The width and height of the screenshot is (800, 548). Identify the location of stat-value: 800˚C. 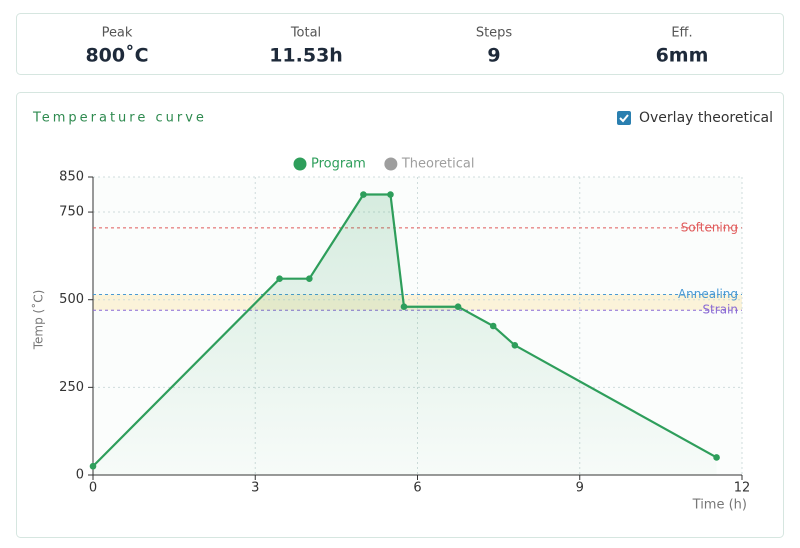
(116, 55).